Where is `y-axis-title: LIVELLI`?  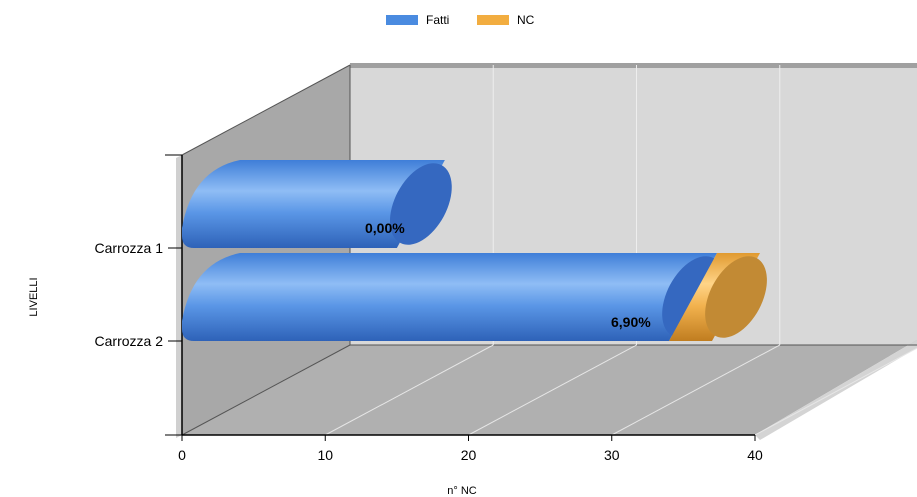
y-axis-title: LIVELLI is located at coordinates (34, 296).